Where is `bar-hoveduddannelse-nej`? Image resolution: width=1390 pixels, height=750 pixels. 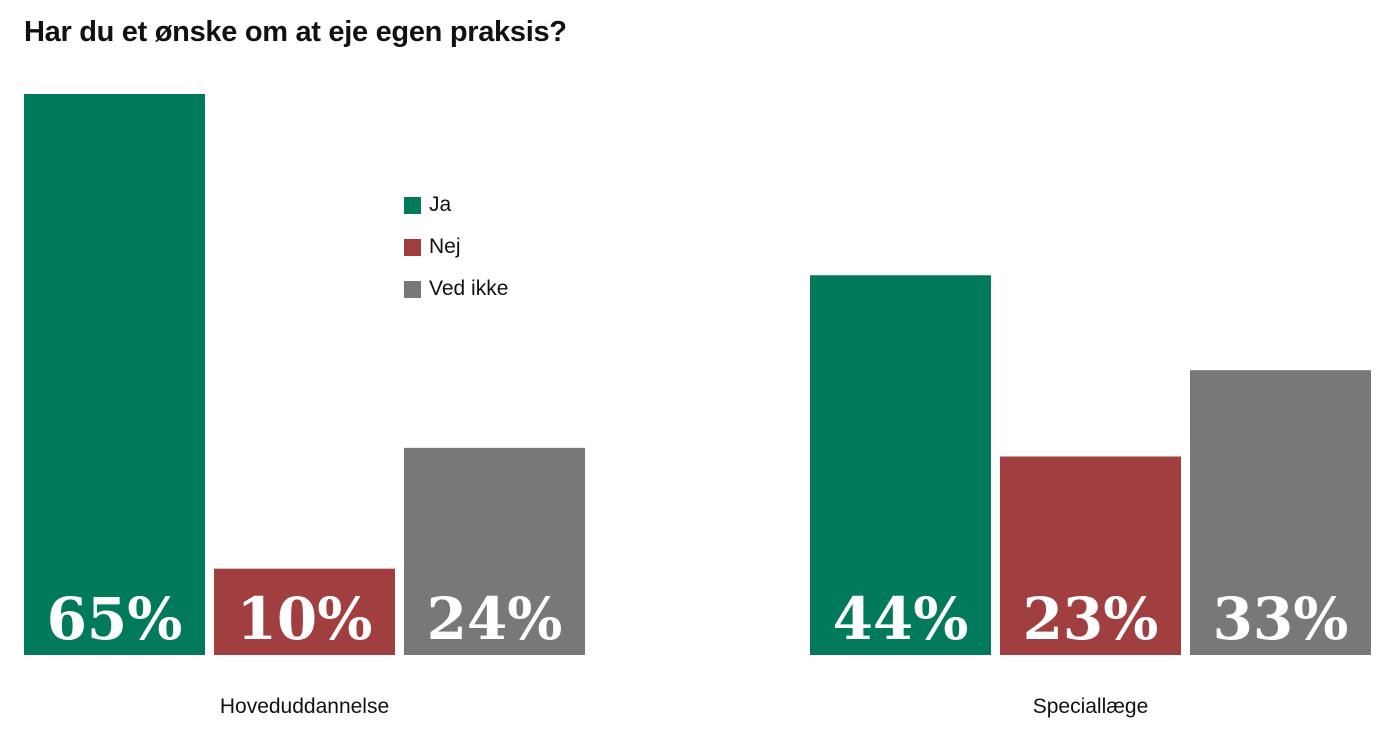 bar-hoveduddannelse-nej is located at coordinates (304, 611).